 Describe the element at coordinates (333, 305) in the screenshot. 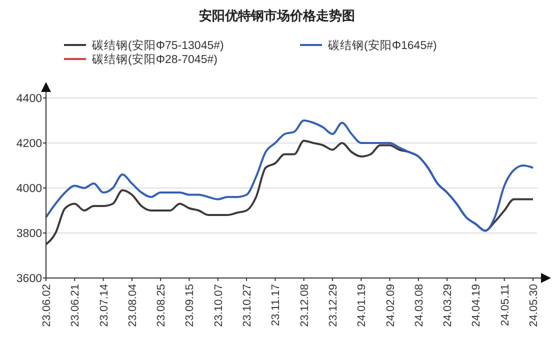

I see `x-tick-label: 23.12.29` at that location.